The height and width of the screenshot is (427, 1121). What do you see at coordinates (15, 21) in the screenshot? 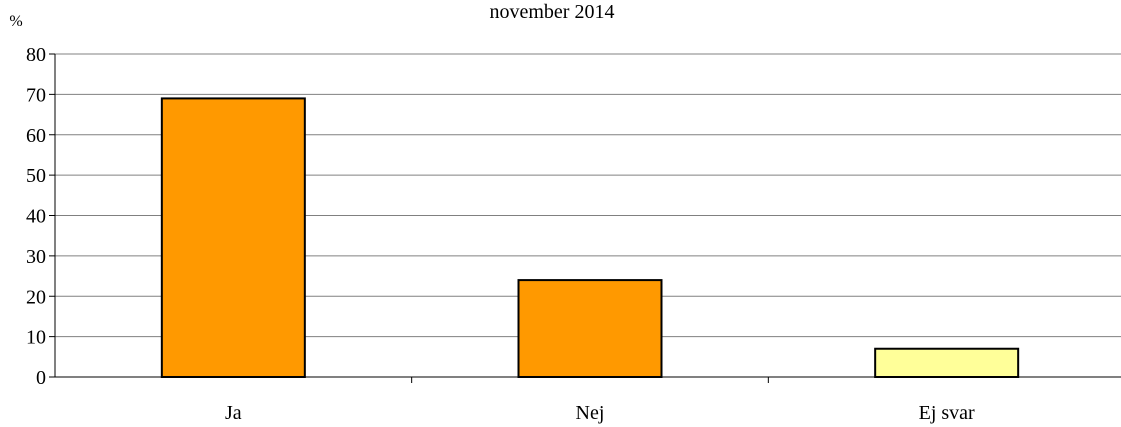
I see `y-axis-label: %` at bounding box center [15, 21].